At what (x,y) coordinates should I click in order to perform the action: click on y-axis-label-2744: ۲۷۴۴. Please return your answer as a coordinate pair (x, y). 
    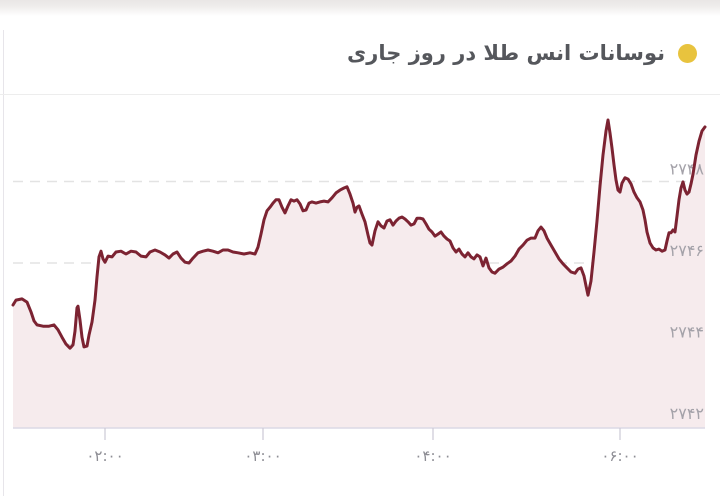
    Looking at the image, I should click on (687, 332).